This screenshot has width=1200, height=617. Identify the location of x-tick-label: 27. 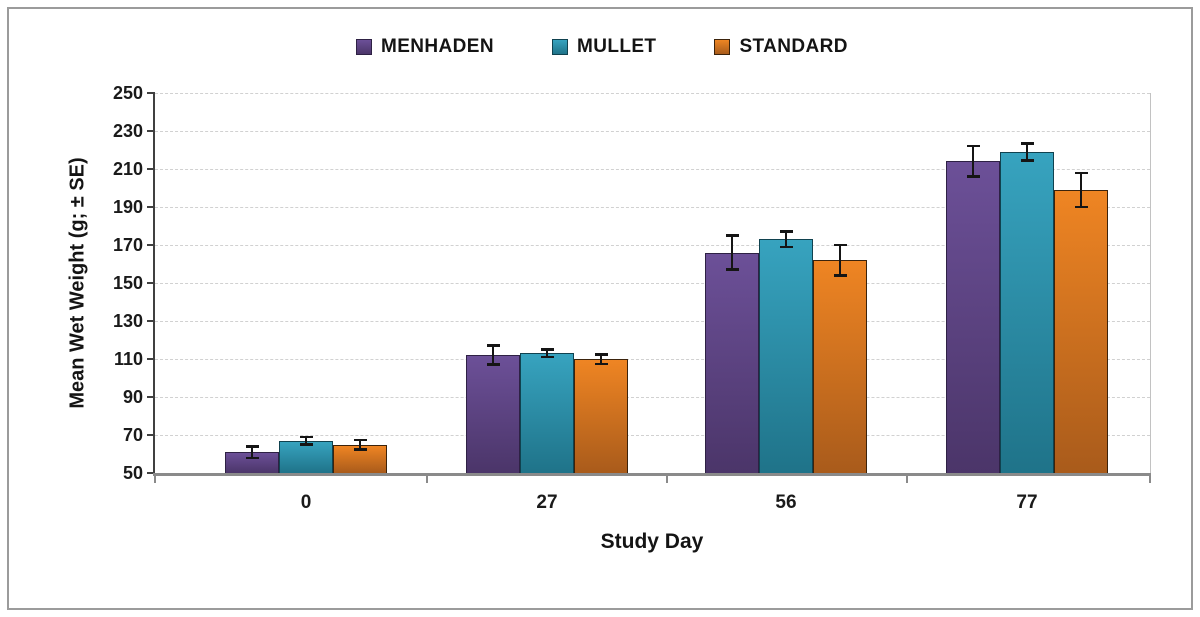
(547, 502).